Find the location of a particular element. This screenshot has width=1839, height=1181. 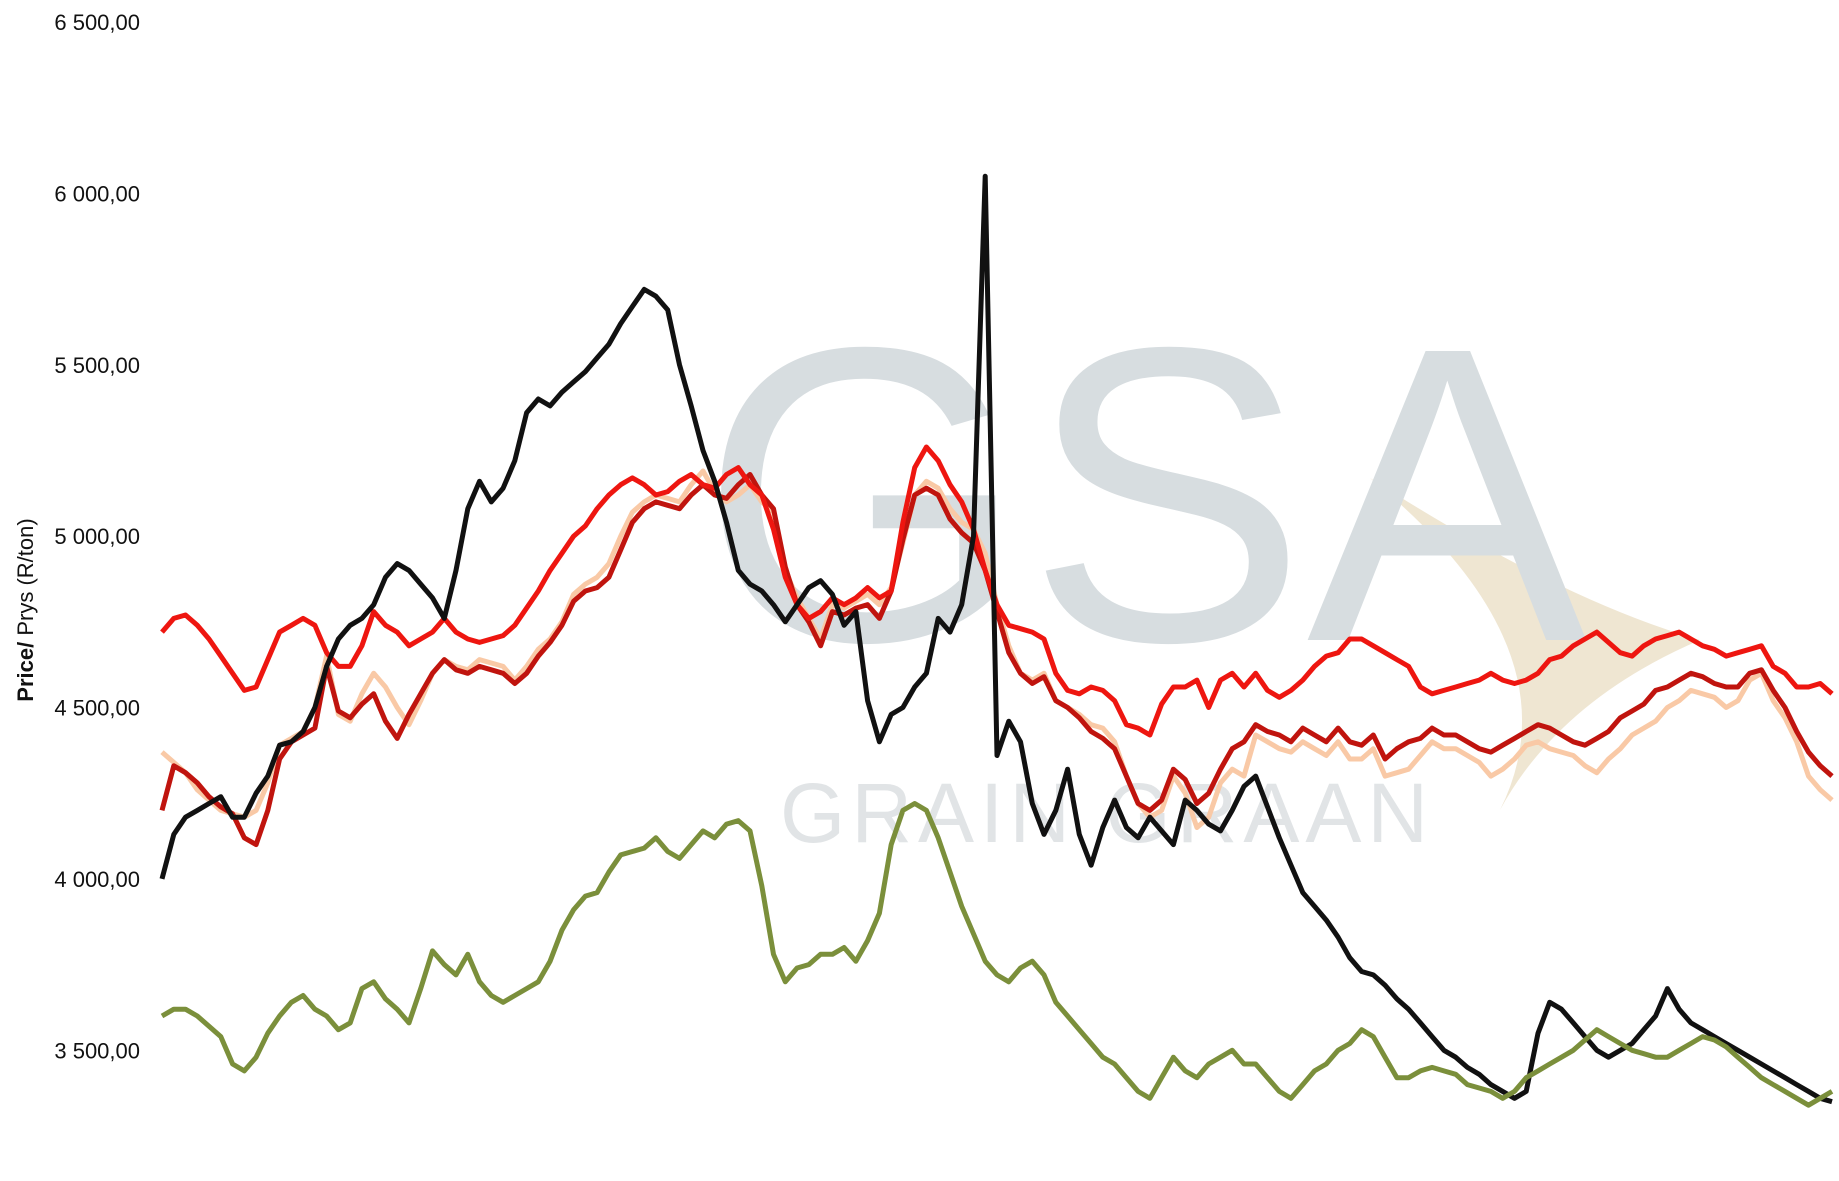

y-tick-label: 4 500,00 is located at coordinates (97, 708).